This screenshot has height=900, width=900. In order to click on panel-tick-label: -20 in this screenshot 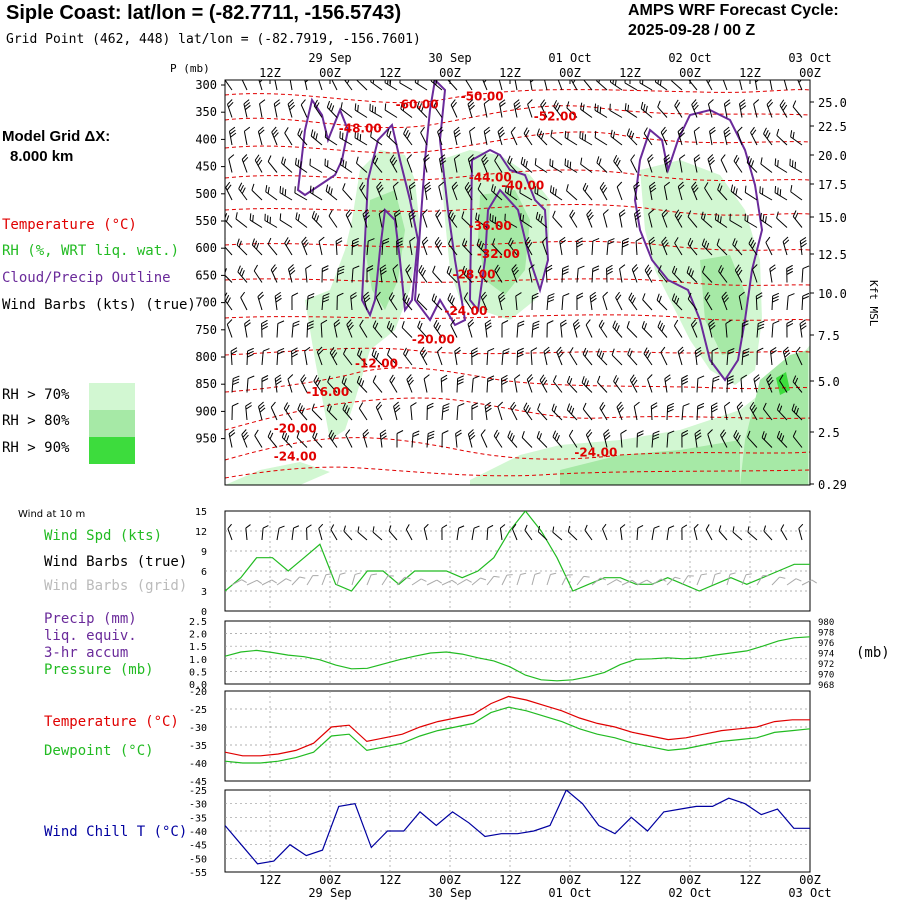, I will do `click(198, 692)`.